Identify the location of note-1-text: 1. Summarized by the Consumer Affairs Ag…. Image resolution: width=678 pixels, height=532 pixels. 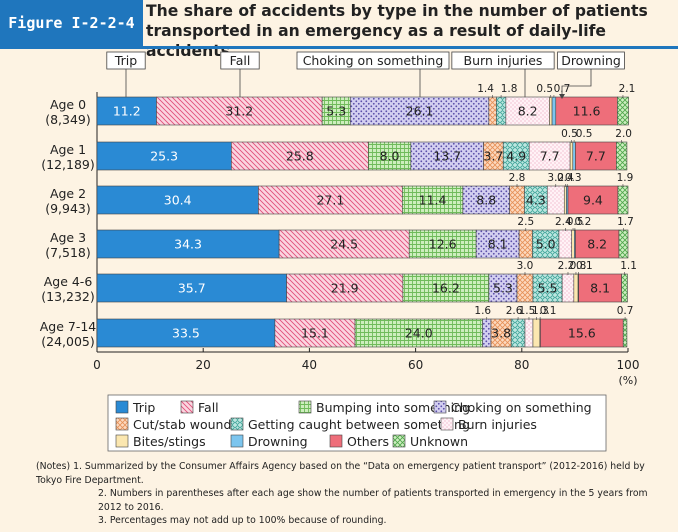
(340, 473).